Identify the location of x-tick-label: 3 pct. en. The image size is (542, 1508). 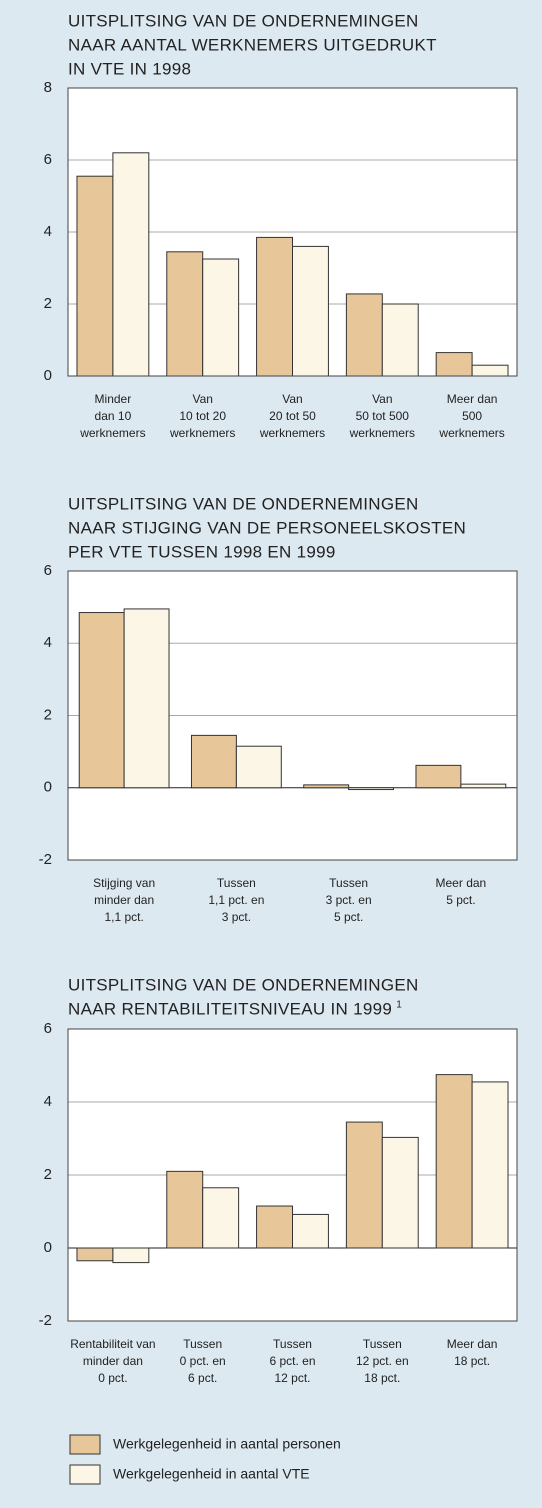
(349, 900).